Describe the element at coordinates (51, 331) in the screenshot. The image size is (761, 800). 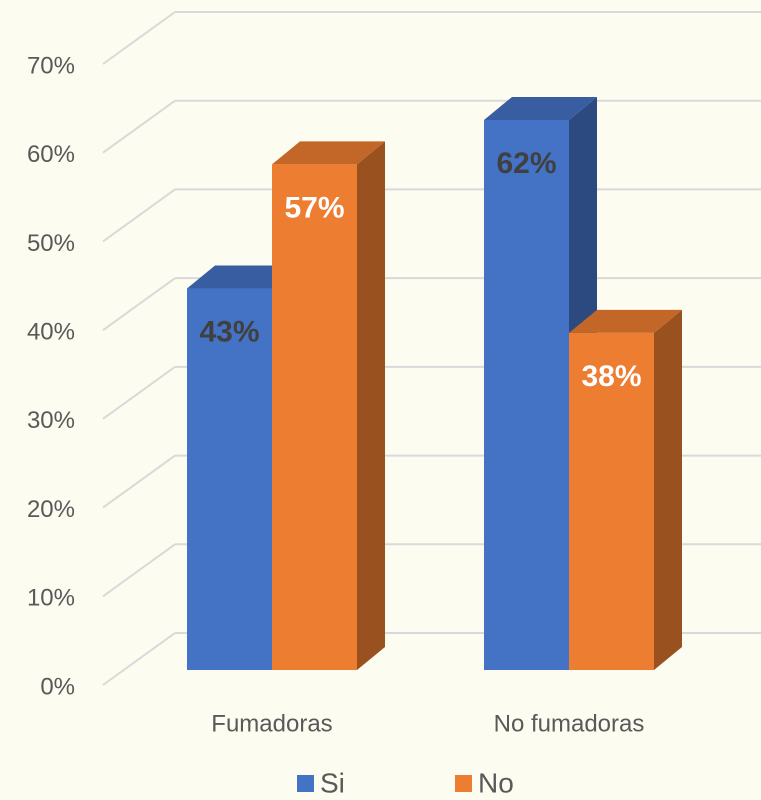
I see `y-tick-label: 40%` at that location.